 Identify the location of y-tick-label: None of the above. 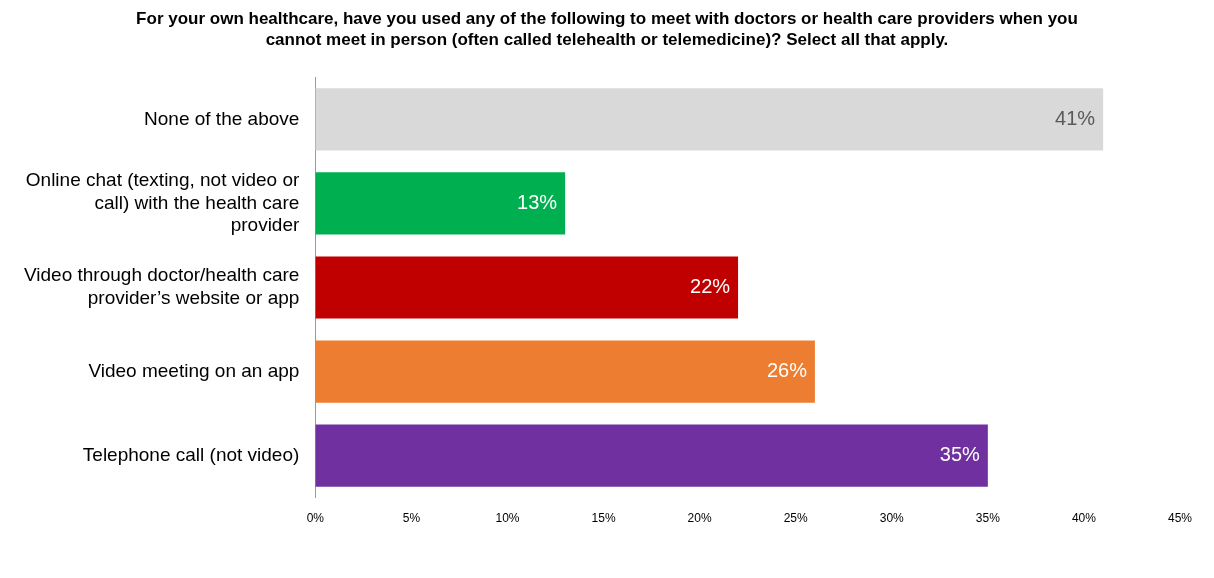
(222, 118).